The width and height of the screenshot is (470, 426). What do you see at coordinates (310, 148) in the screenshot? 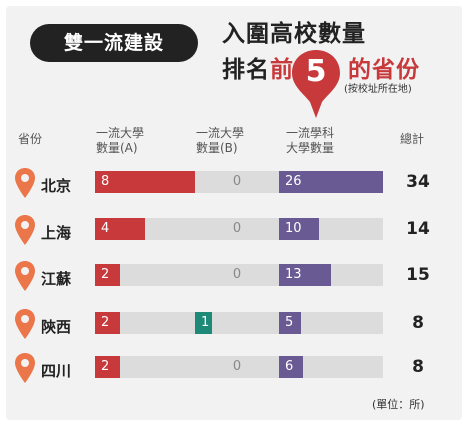
I see `column-header-c-line2: 大學數量` at bounding box center [310, 148].